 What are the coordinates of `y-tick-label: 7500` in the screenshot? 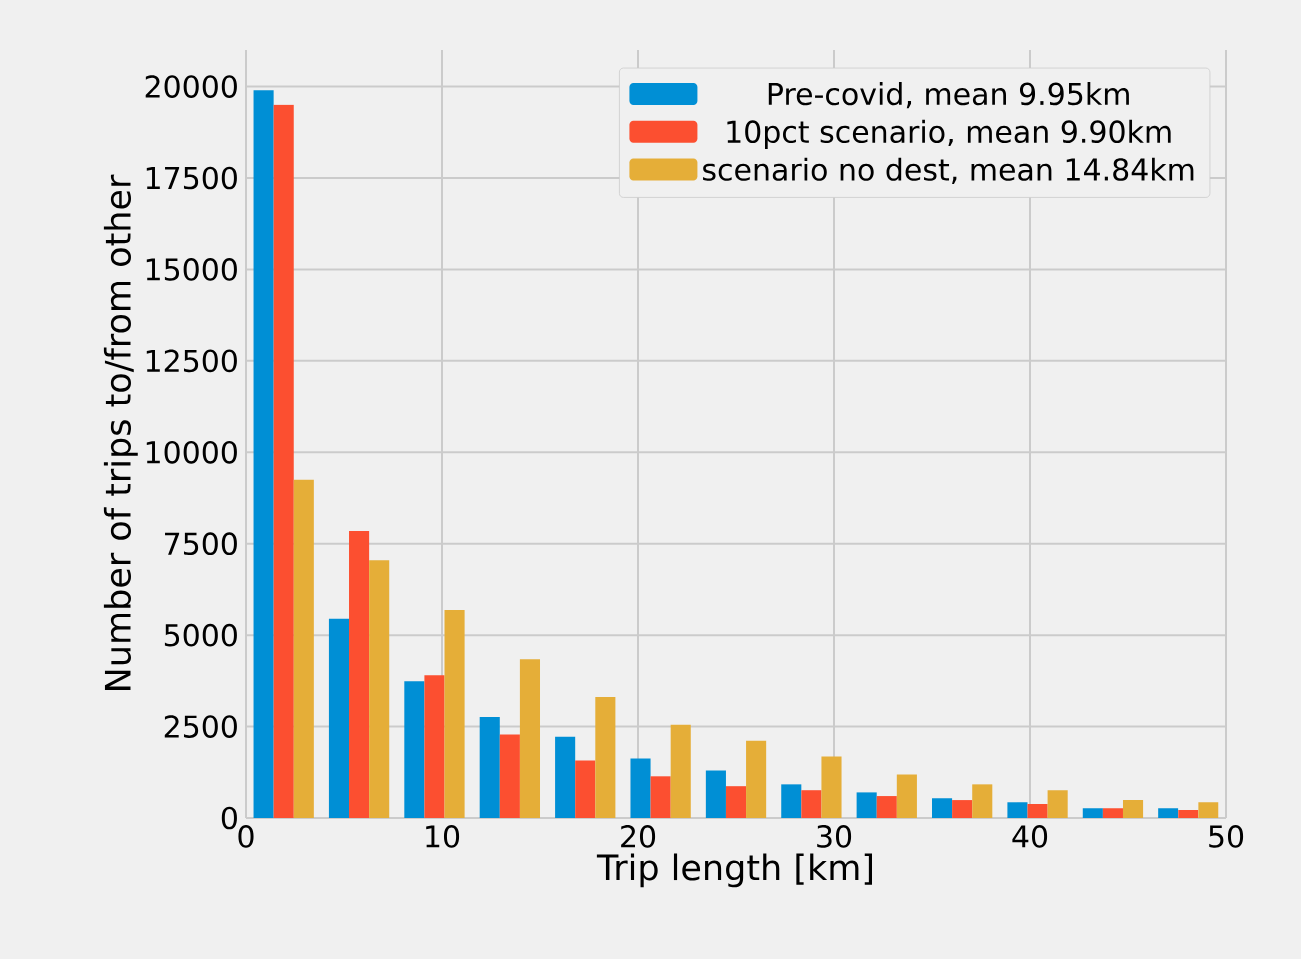 It's located at (201, 544).